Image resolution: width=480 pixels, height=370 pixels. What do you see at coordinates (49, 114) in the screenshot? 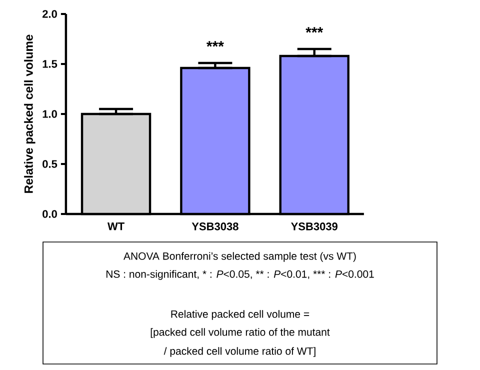
I see `y-tick-label: 1.0` at bounding box center [49, 114].